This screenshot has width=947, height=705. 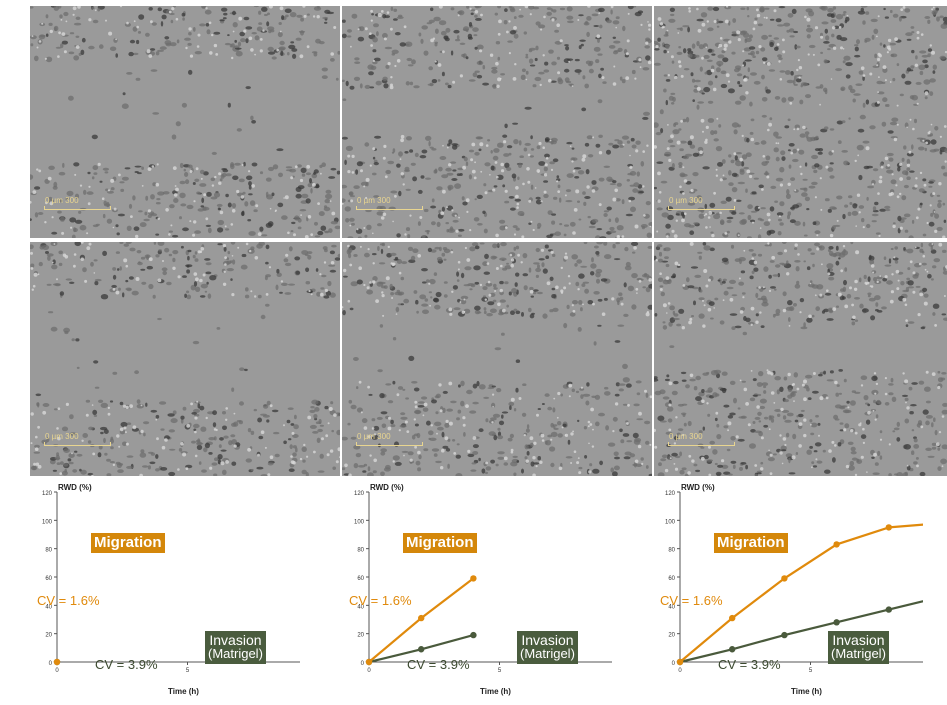 I want to click on image-row2-col3: 0 µm 300, so click(x=800, y=359).